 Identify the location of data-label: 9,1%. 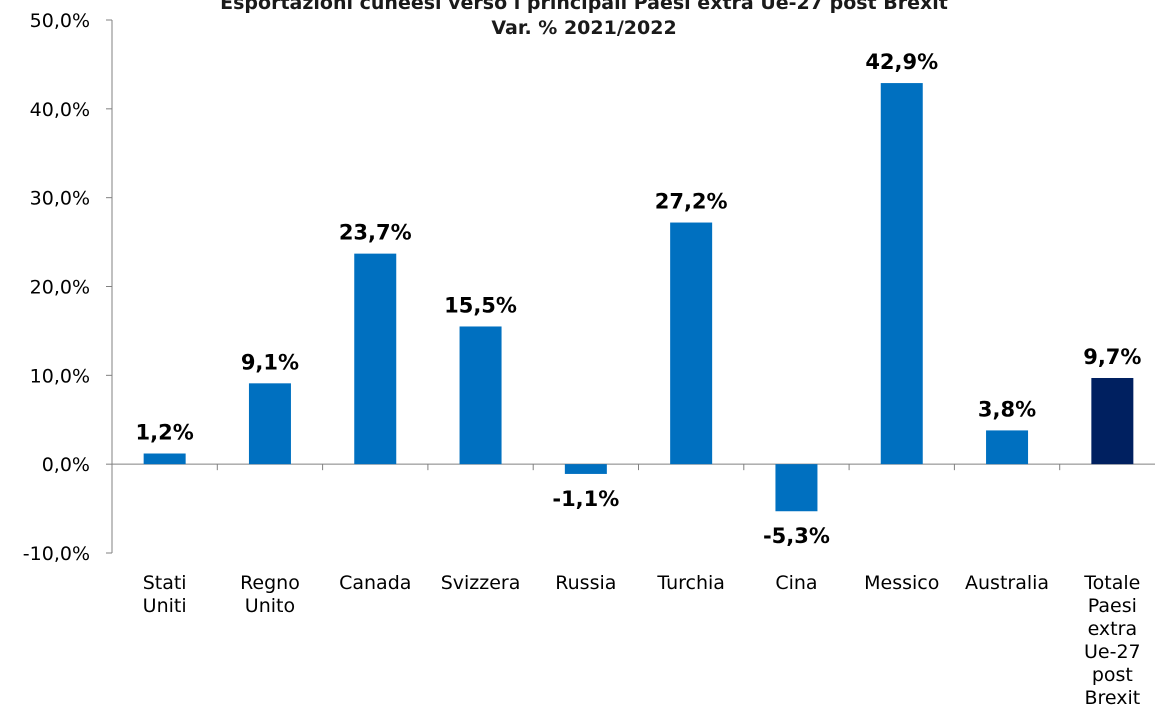
(270, 362).